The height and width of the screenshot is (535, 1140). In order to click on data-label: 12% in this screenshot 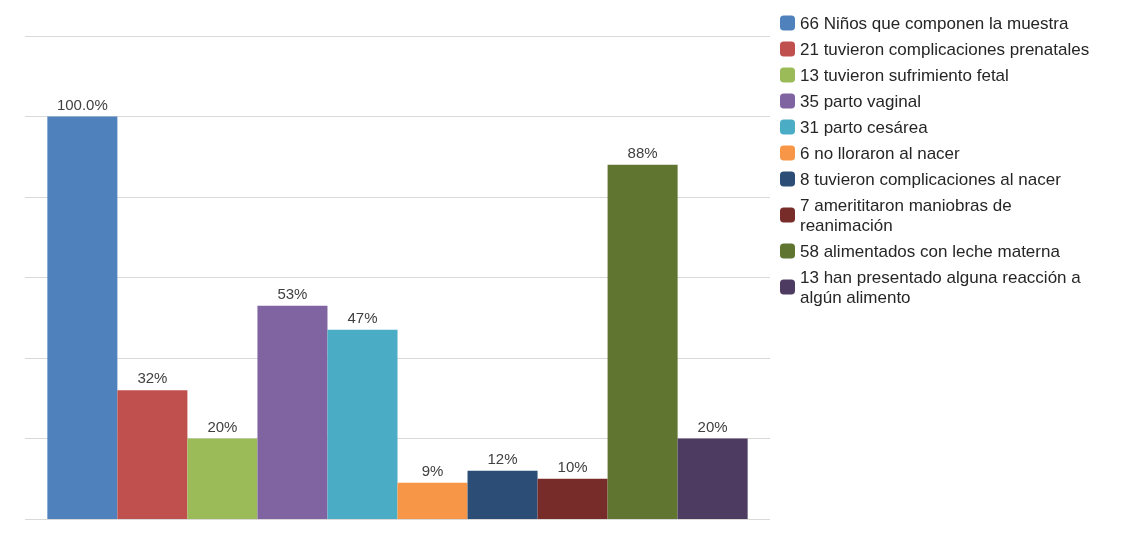, I will do `click(502, 458)`.